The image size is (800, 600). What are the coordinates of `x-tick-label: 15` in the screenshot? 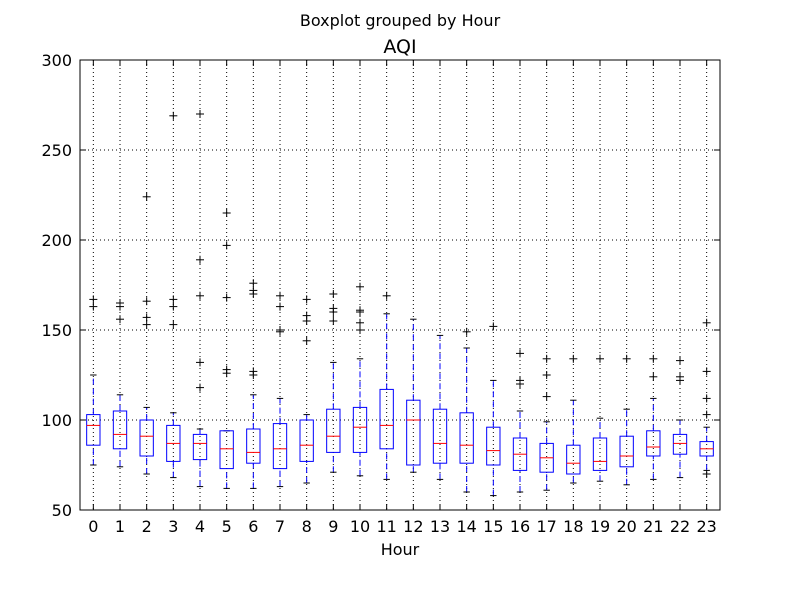 It's located at (493, 526).